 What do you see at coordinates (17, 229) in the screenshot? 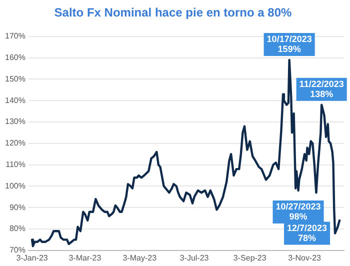
I see `y-tick-label: 80%` at bounding box center [17, 229].